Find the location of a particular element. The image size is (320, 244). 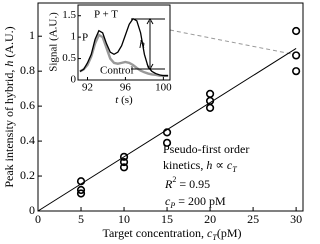

annotation: kinetics, h ∝ cT is located at coordinates (200, 166).